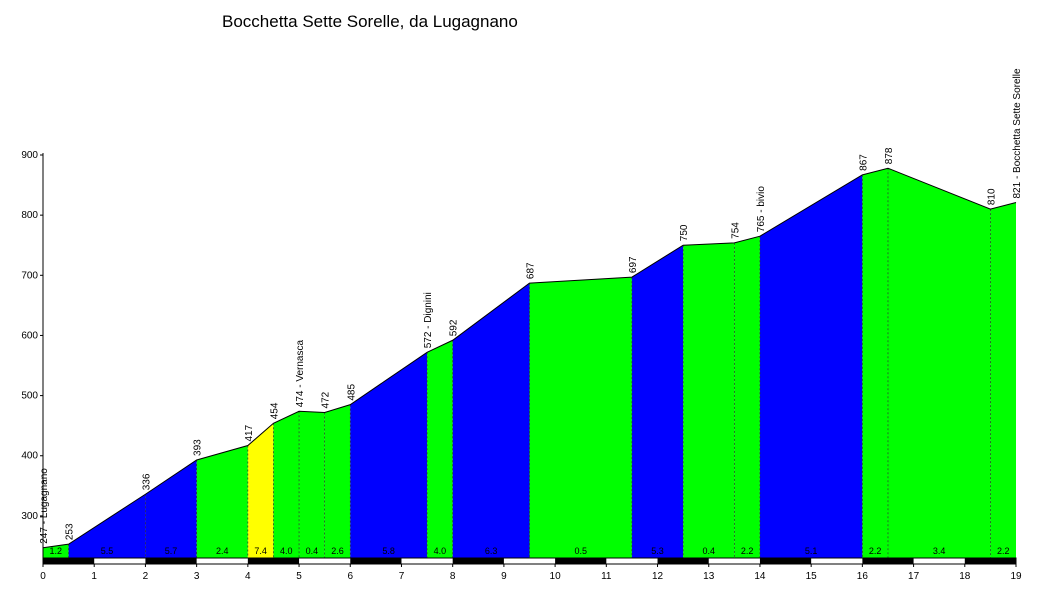 This screenshot has width=1045, height=591. Describe the element at coordinates (889, 155) in the screenshot. I see `point-label: 878` at that location.